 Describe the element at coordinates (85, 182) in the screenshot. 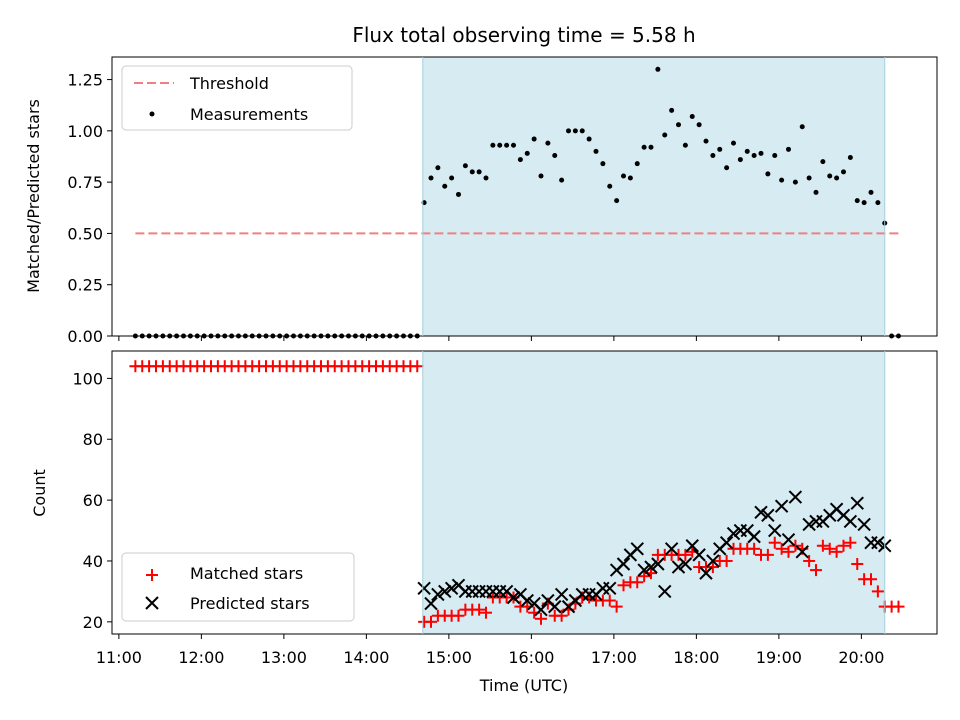

I see `top-y-tick-label: 0.75` at that location.